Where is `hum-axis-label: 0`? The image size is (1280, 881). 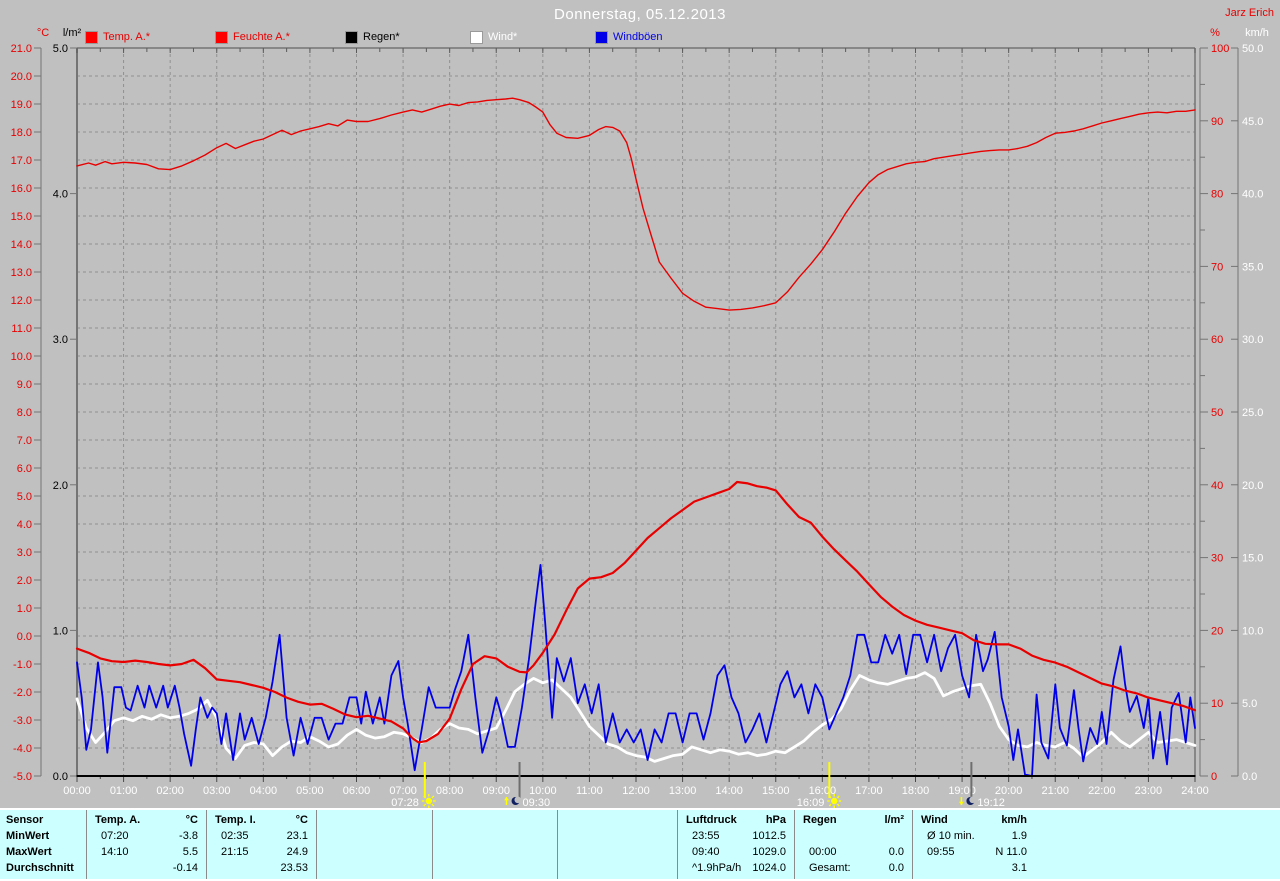
hum-axis-label: 0 is located at coordinates (1214, 777).